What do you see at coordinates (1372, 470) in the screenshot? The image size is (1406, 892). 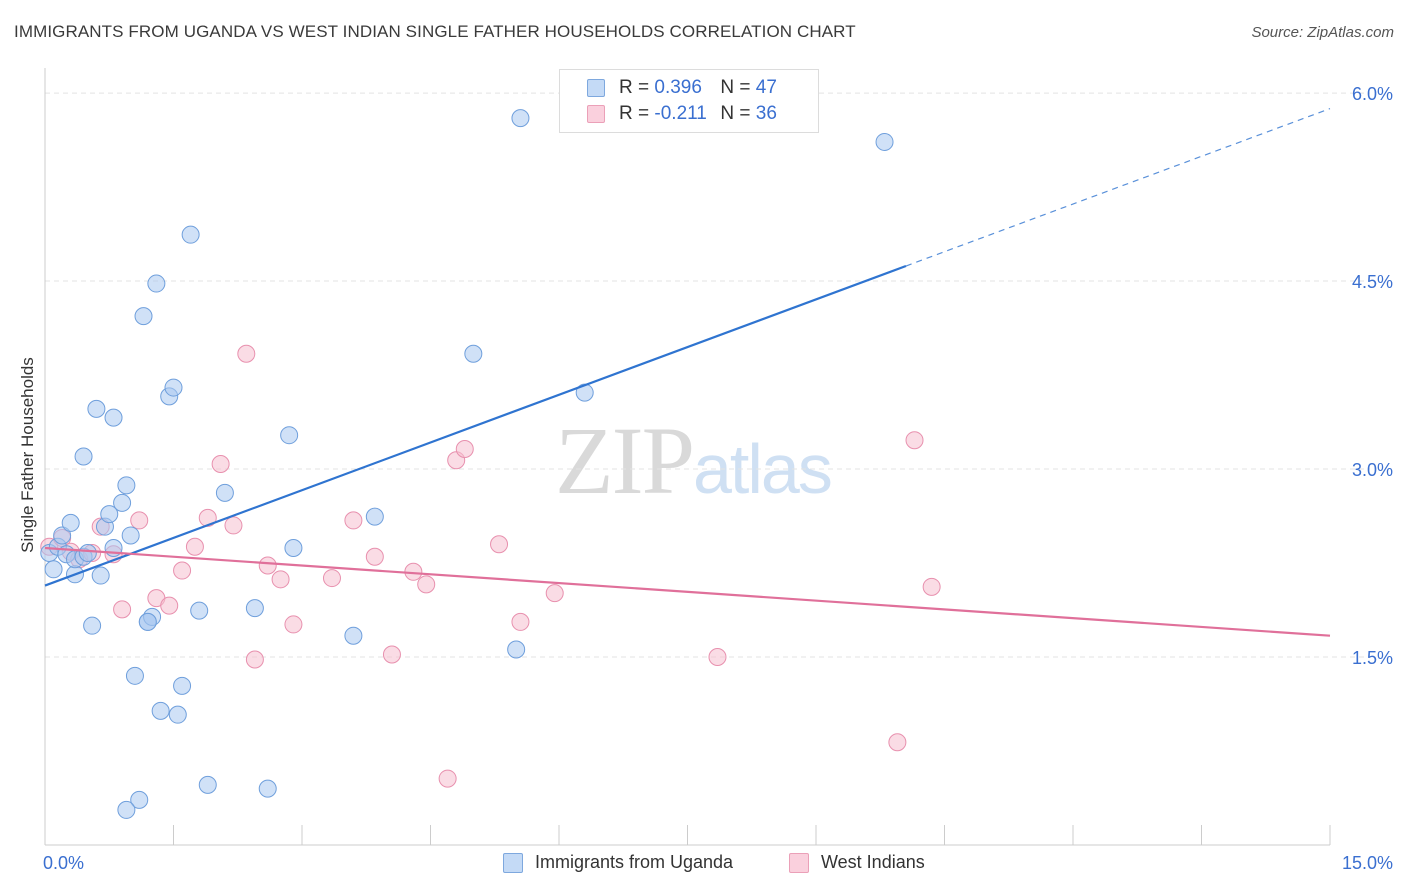 I see `y-tick-label: 3.0%` at bounding box center [1372, 470].